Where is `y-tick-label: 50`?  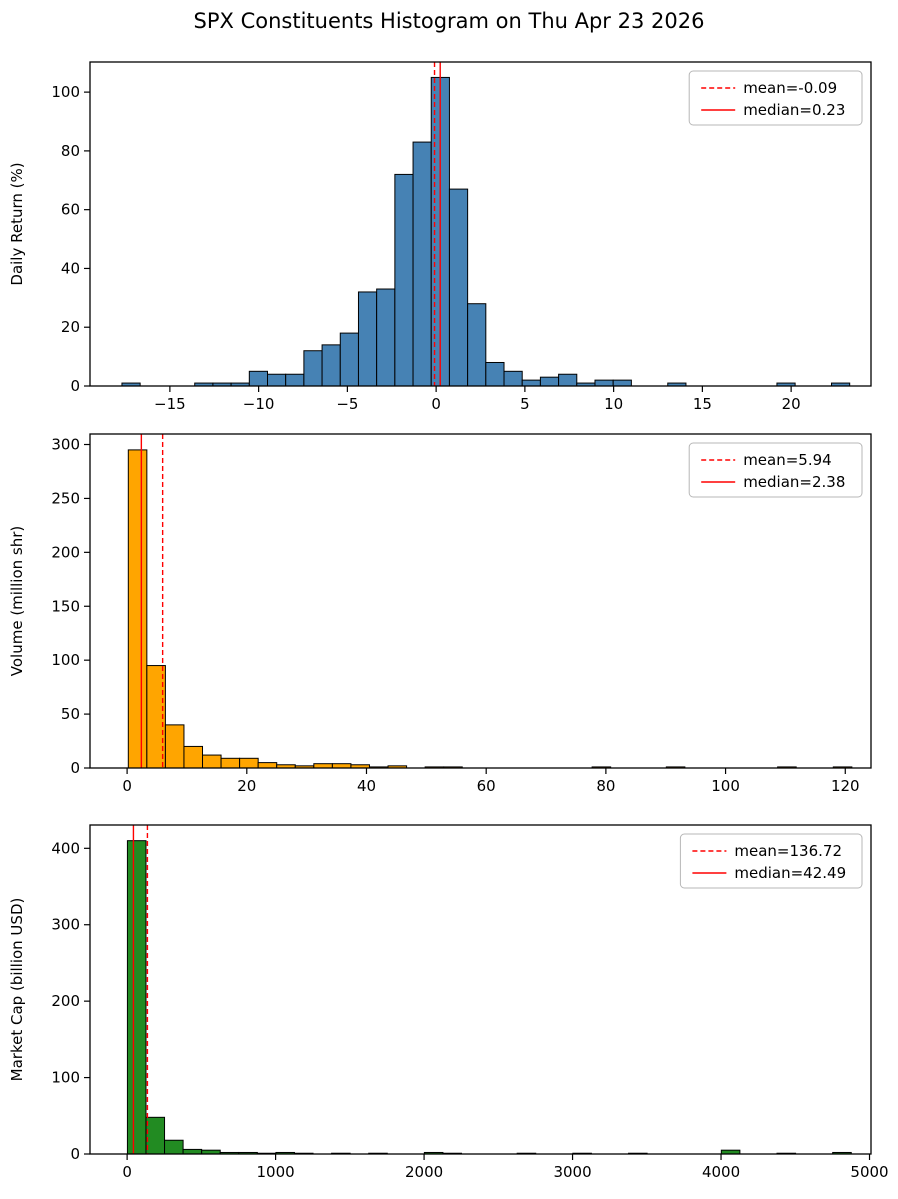
y-tick-label: 50 is located at coordinates (70, 714).